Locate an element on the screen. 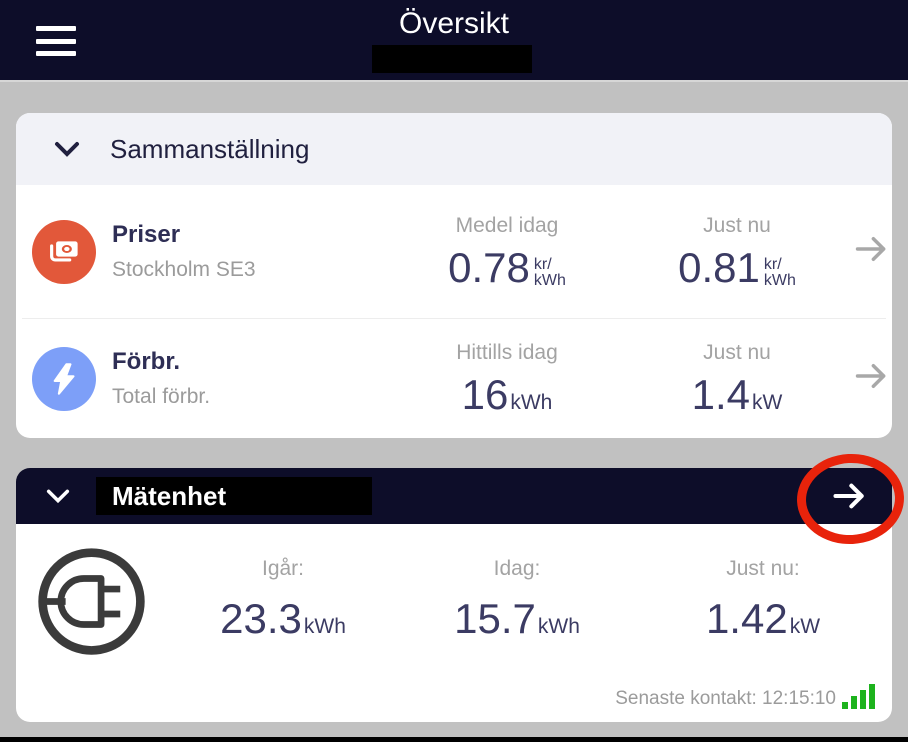 The image size is (908, 742). prices-title: Priser is located at coordinates (146, 234).